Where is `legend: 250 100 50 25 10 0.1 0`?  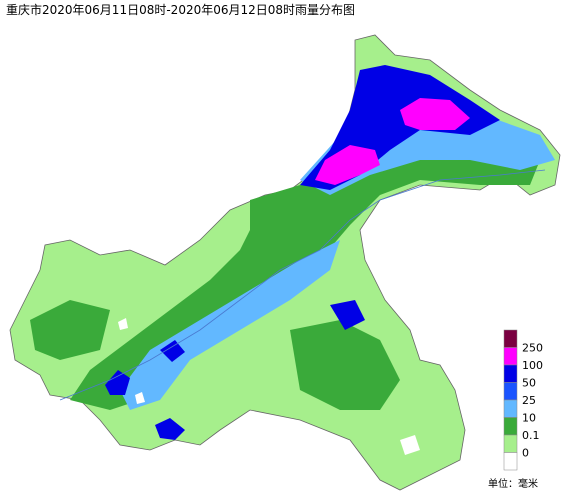
legend: 250 100 50 25 10 0.1 0 is located at coordinates (523, 400).